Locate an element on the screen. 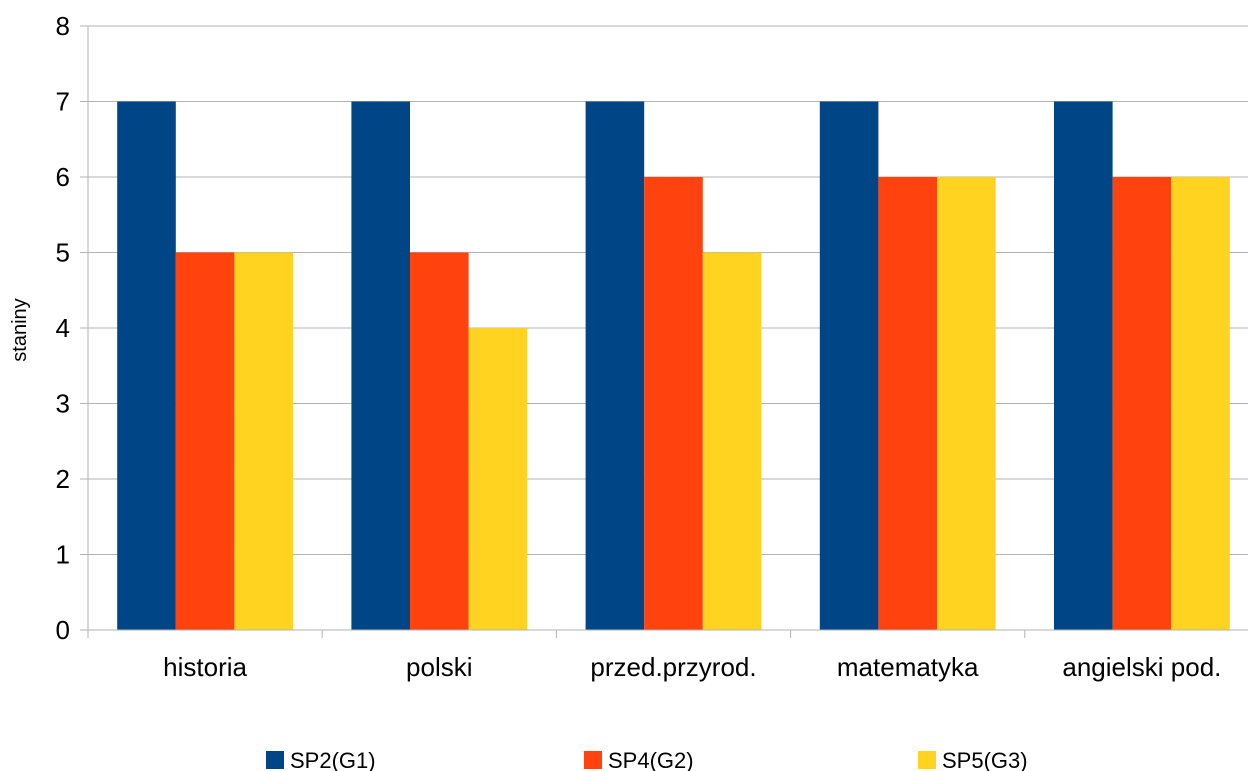 The width and height of the screenshot is (1248, 771). legend: SP2(G1) SP4(G2) SP5(G3) is located at coordinates (647, 759).